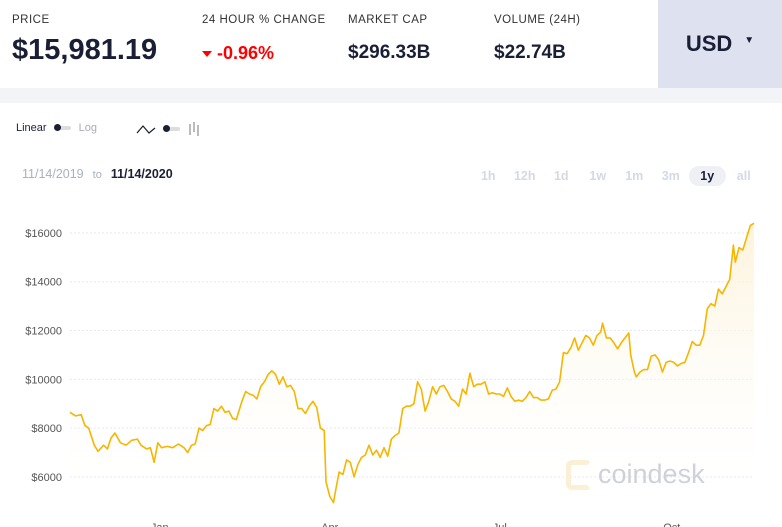  What do you see at coordinates (194, 129) in the screenshot?
I see `candlestick-icon` at bounding box center [194, 129].